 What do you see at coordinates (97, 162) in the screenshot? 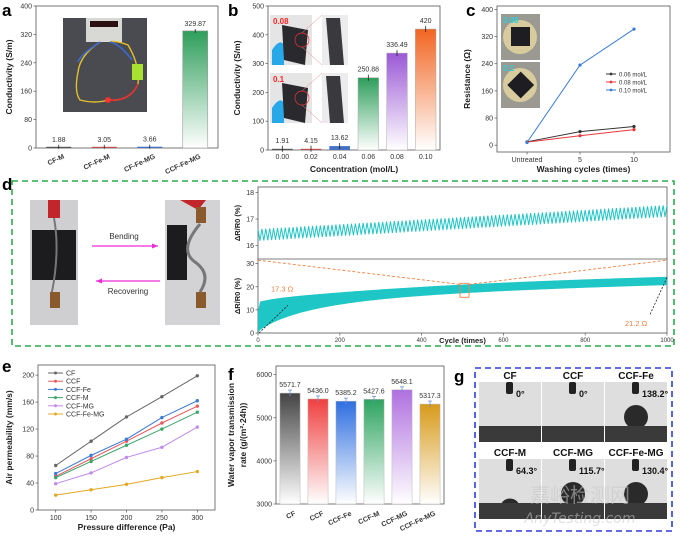
I see `x-tick-label: CF-Fe-M` at bounding box center [97, 162].